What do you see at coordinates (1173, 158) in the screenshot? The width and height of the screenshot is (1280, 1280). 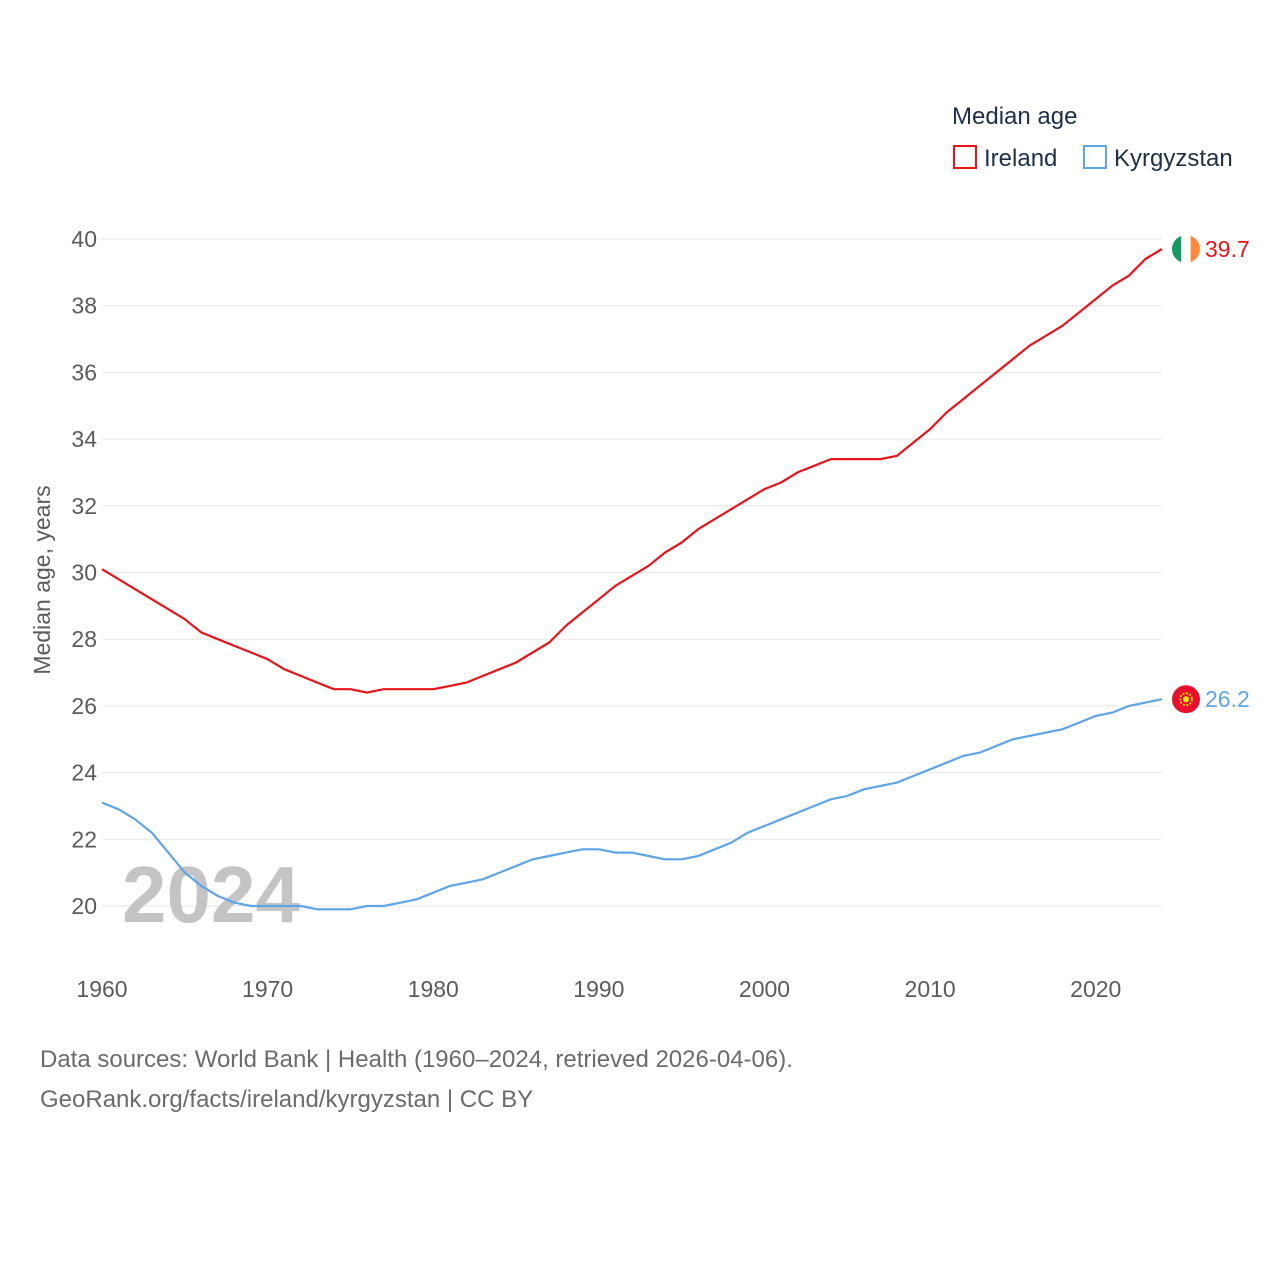 I see `legend-label-kyrgyzstan: Kyrgyzstan` at bounding box center [1173, 158].